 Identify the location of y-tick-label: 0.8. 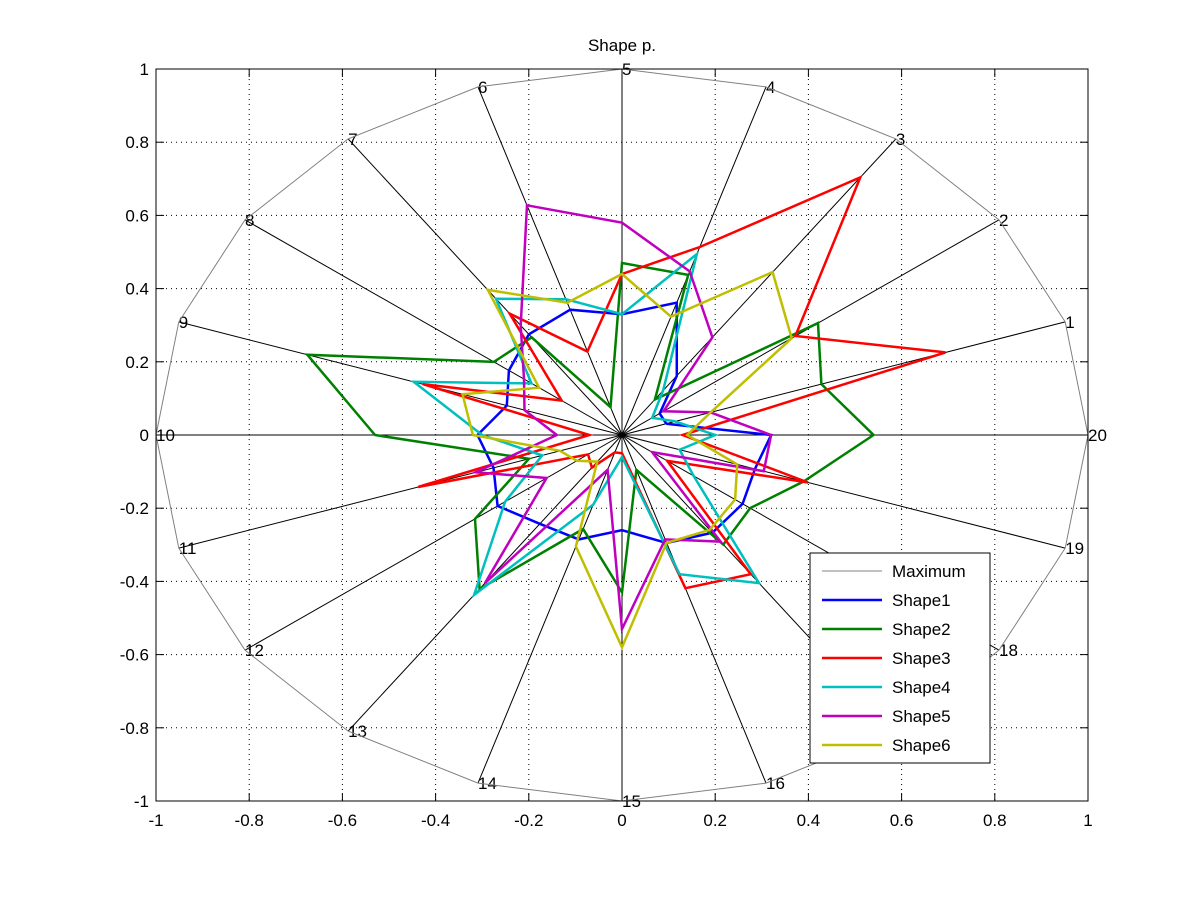
(137, 142).